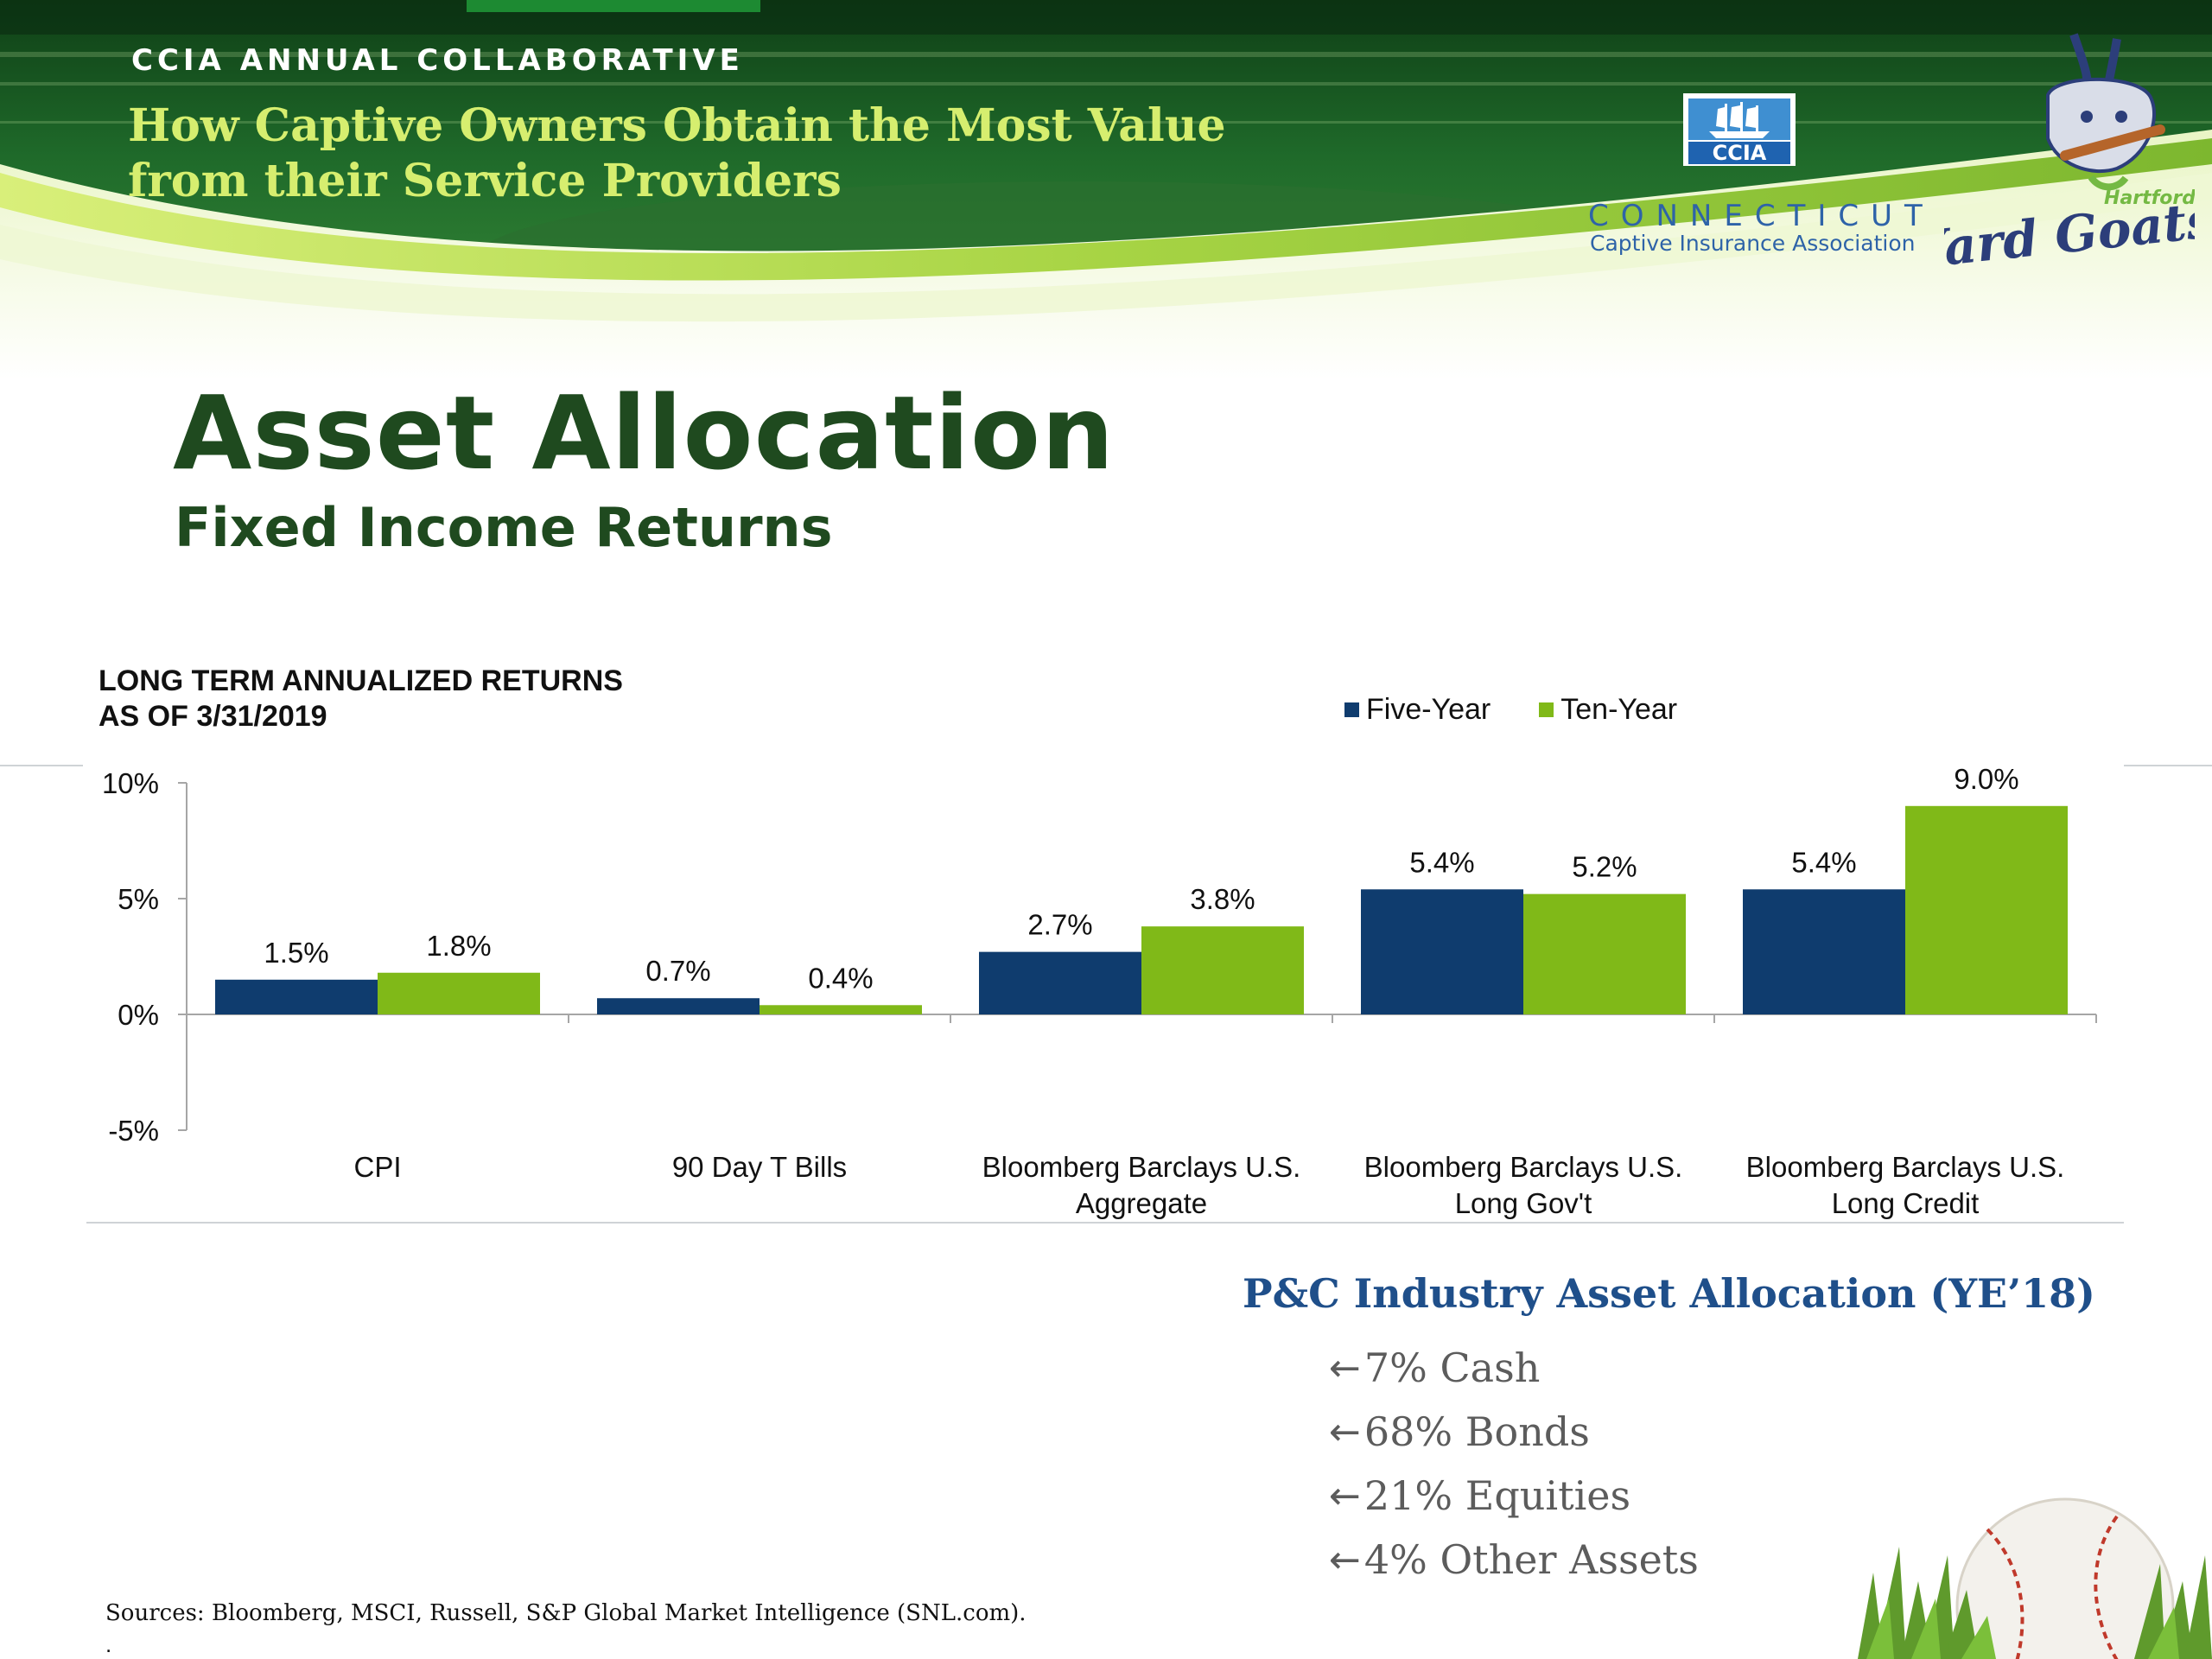 The image size is (2212, 1659). I want to click on allocation-item-other: ← 4% Other Assets, so click(1514, 1560).